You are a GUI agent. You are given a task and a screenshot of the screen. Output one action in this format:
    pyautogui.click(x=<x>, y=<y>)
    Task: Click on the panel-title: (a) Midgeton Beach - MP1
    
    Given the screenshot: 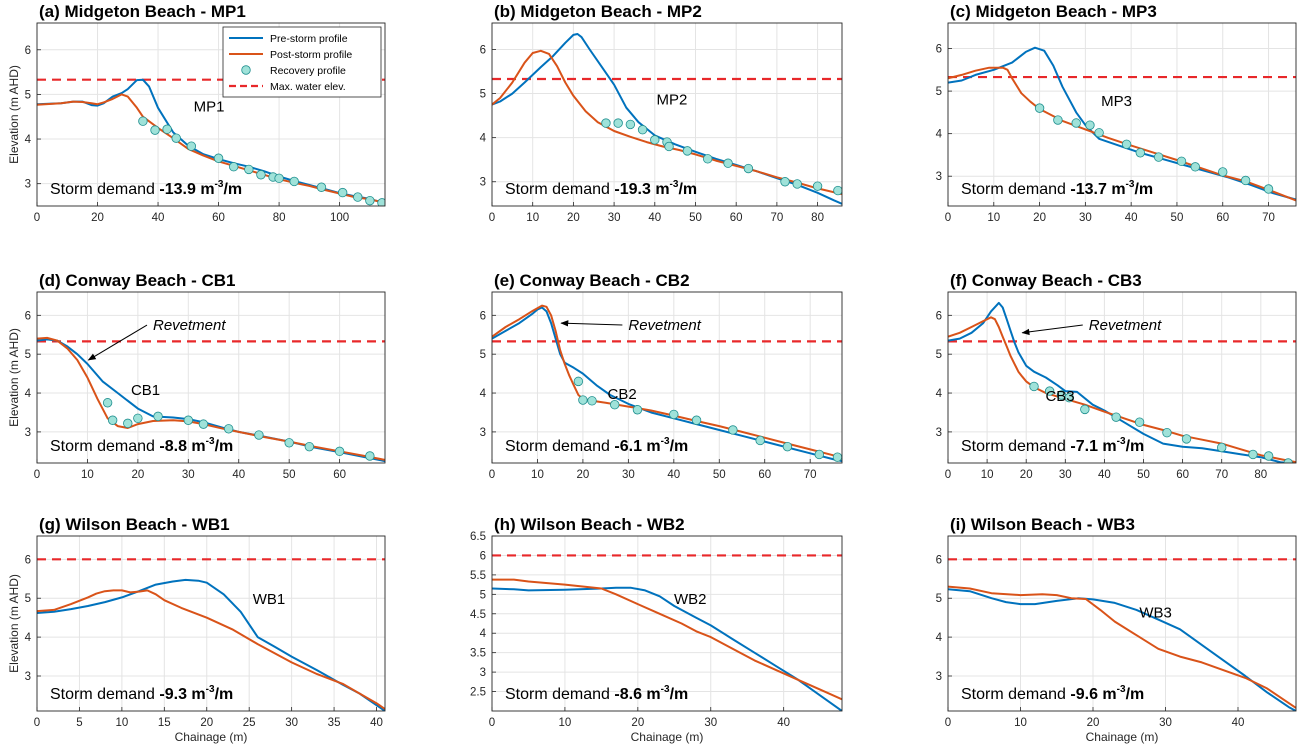 What is the action you would take?
    pyautogui.click(x=142, y=11)
    